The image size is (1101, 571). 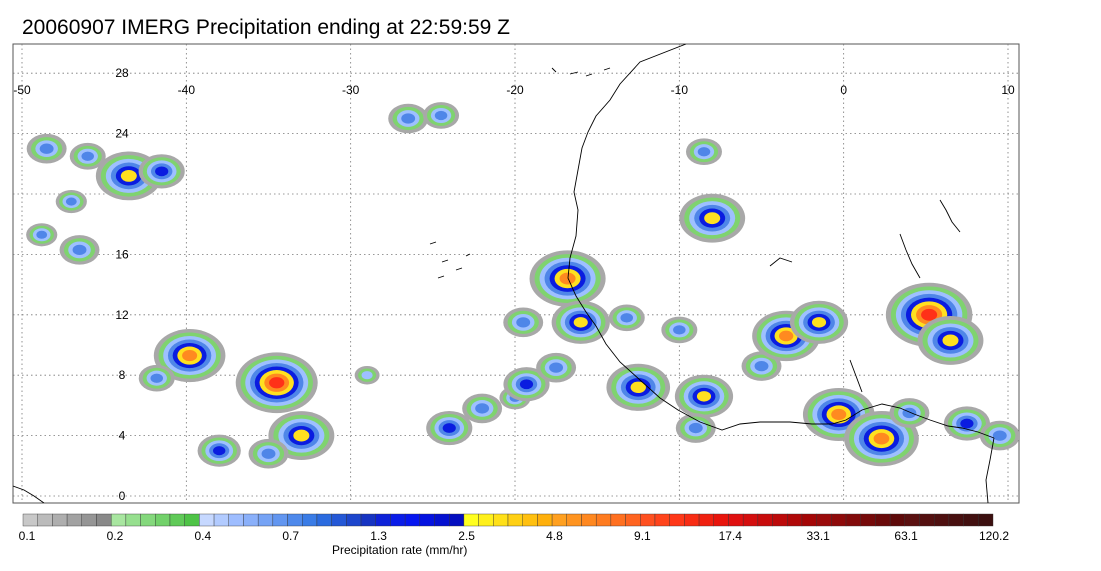 What do you see at coordinates (122, 254) in the screenshot?
I see `latitude-tick-label: 16` at bounding box center [122, 254].